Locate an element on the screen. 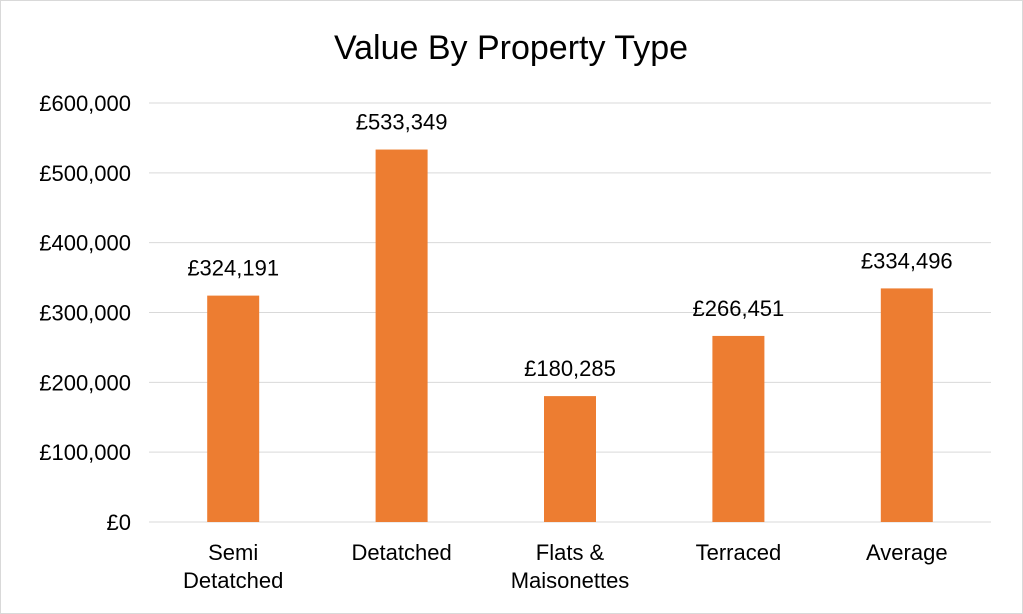 The width and height of the screenshot is (1023, 614). y-tick-label: £500,000 is located at coordinates (85, 173).